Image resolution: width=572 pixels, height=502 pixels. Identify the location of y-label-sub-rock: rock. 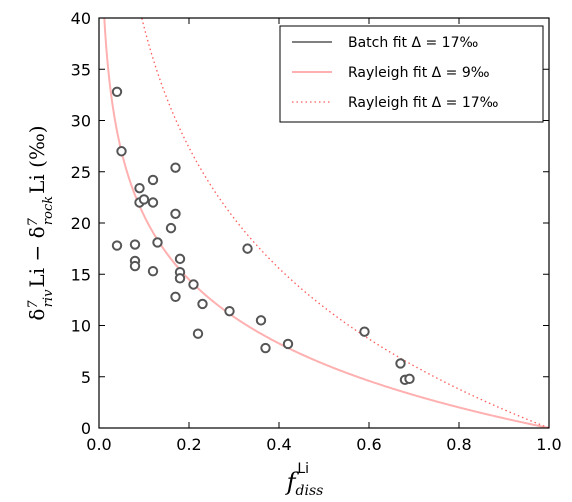
(48, 210).